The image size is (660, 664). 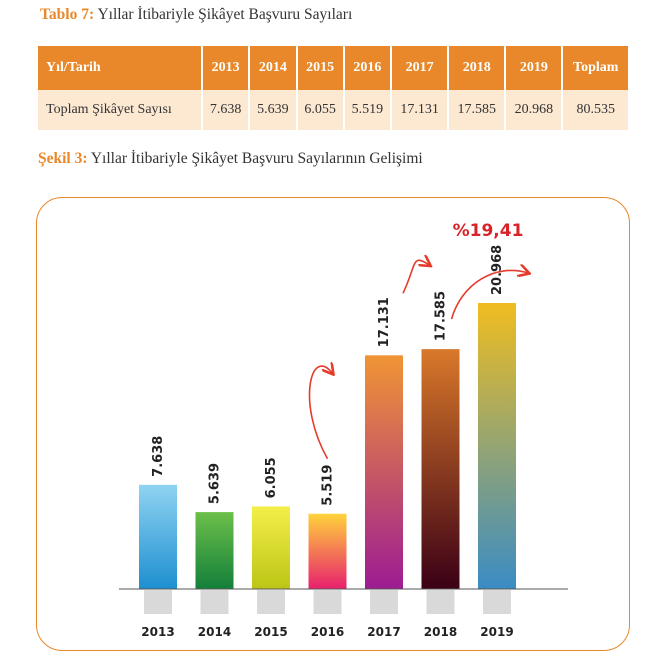 What do you see at coordinates (440, 632) in the screenshot?
I see `x-tick-label: 2018` at bounding box center [440, 632].